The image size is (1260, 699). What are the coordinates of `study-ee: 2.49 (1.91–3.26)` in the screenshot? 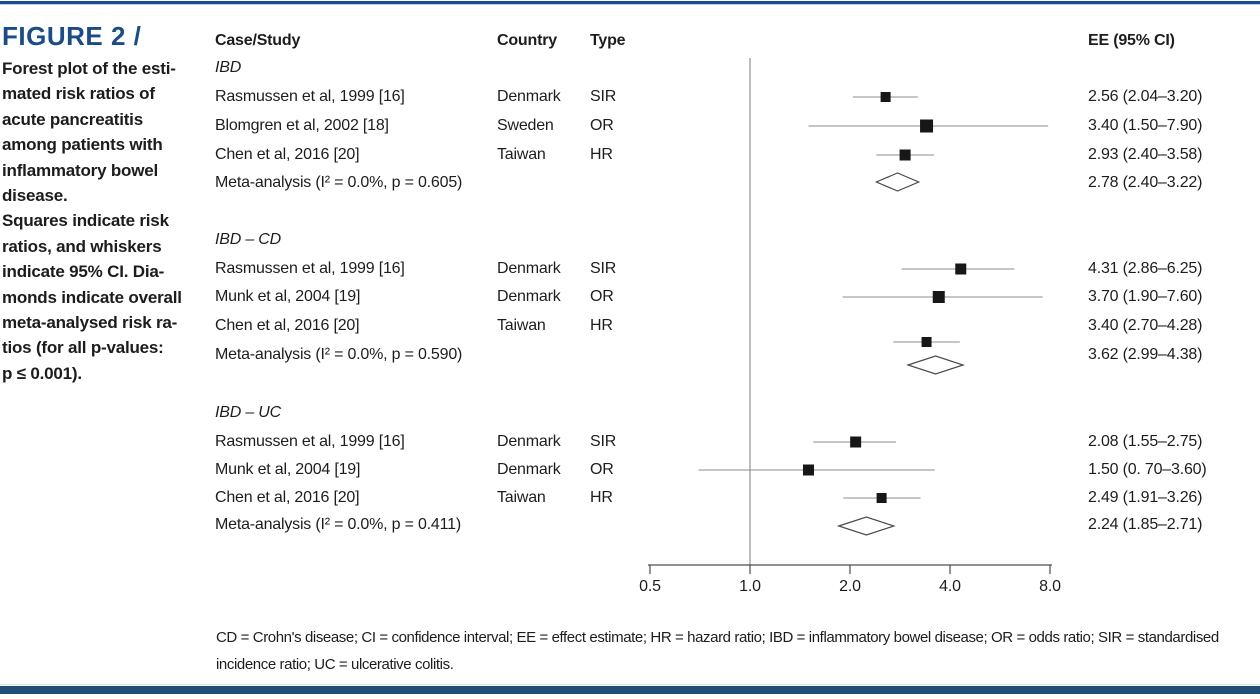 It's located at (1145, 497).